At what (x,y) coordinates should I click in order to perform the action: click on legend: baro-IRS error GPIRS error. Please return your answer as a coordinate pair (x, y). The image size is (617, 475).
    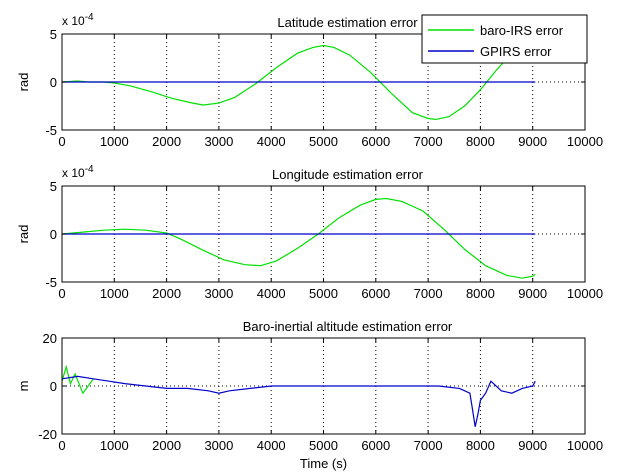
    Looking at the image, I should click on (504, 39).